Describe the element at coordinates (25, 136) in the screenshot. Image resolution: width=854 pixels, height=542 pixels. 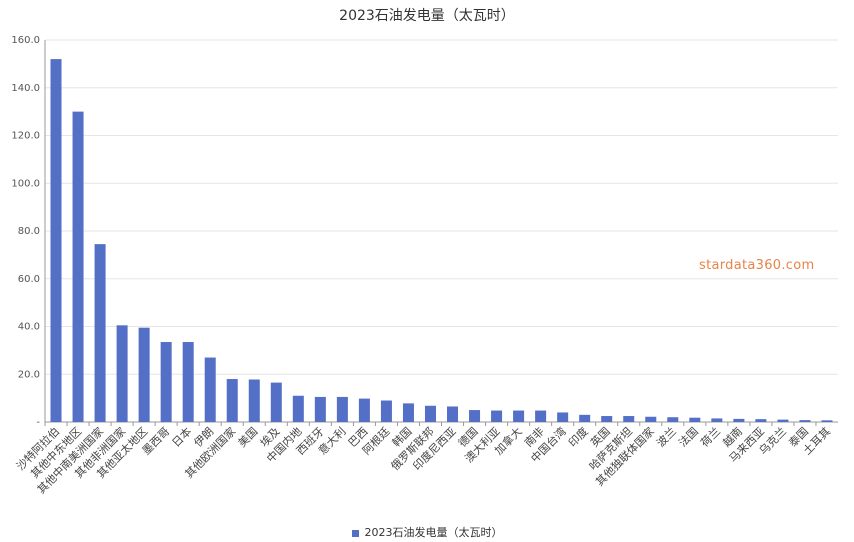
I see `y-tick-label: 120.0` at that location.